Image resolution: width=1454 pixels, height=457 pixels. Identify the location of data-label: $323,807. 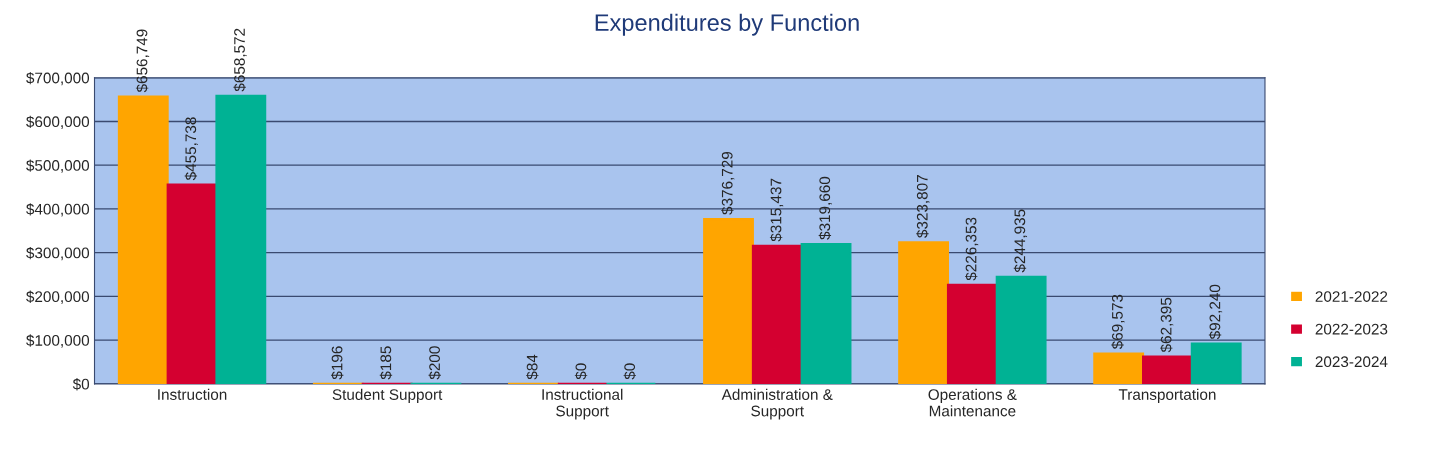
(923, 206).